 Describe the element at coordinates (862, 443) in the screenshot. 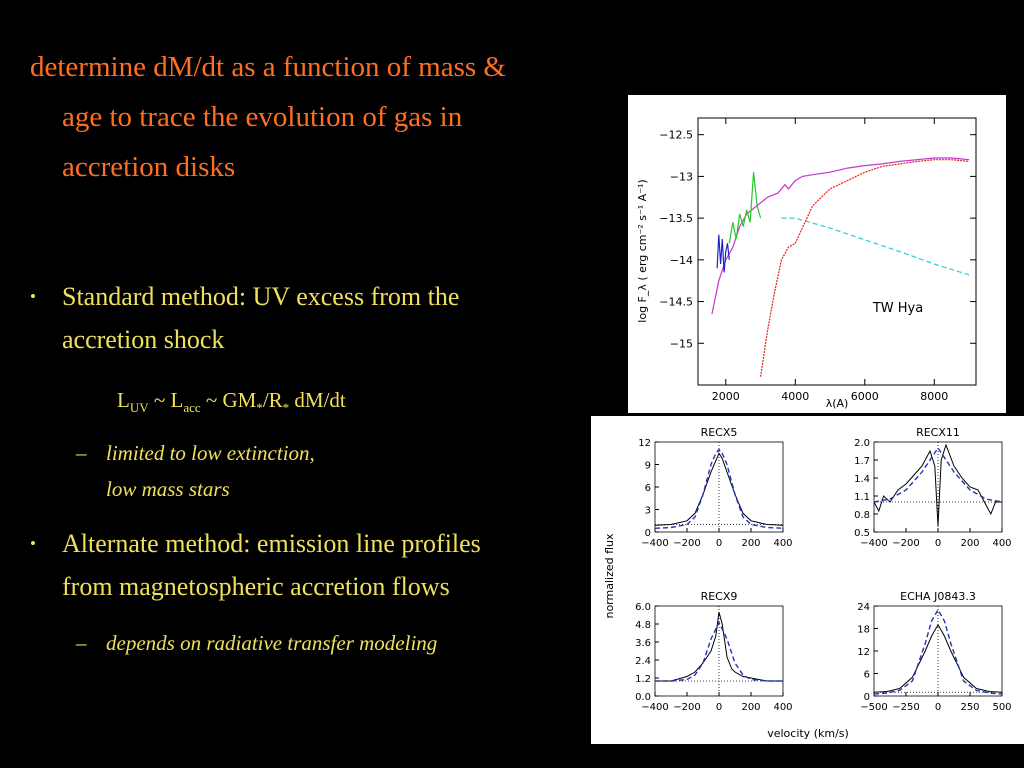

I see `profile-y-tick-label: 2.0` at that location.